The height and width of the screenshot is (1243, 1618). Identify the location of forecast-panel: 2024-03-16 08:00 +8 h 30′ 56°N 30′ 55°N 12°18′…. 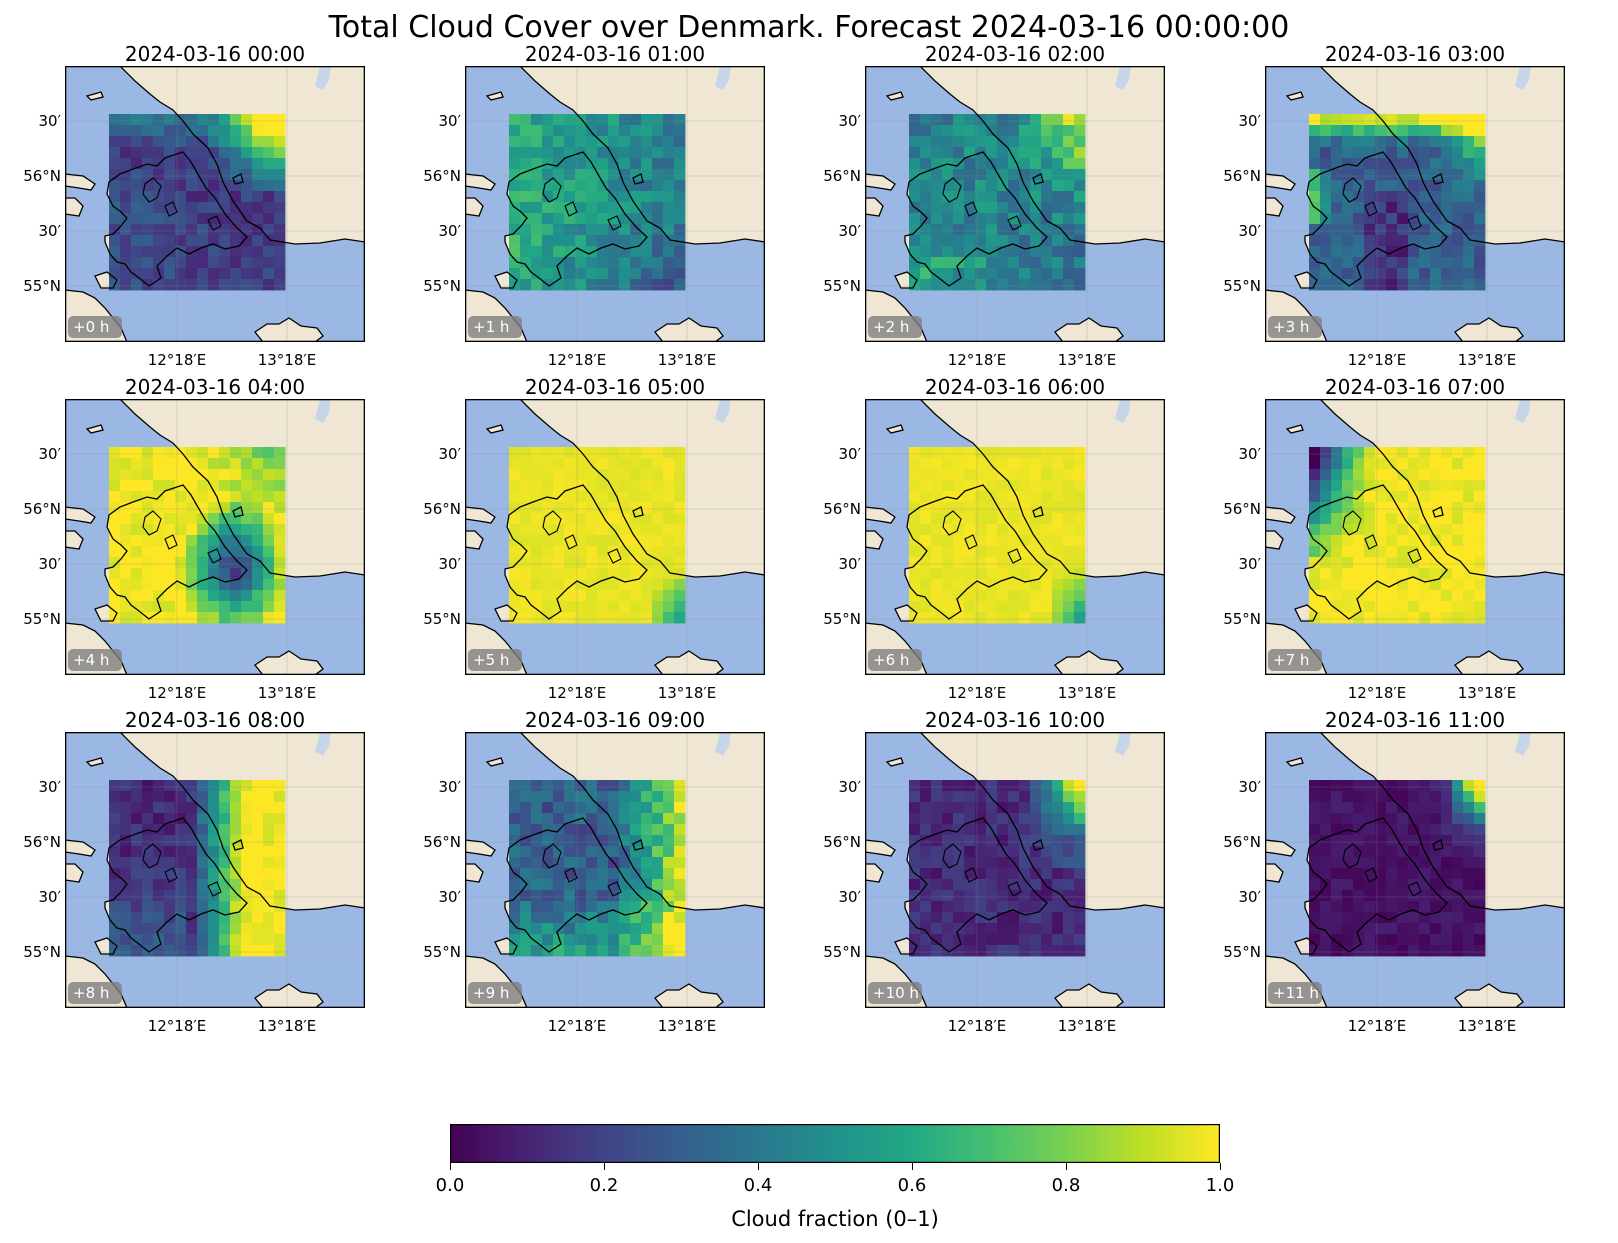
(194, 881).